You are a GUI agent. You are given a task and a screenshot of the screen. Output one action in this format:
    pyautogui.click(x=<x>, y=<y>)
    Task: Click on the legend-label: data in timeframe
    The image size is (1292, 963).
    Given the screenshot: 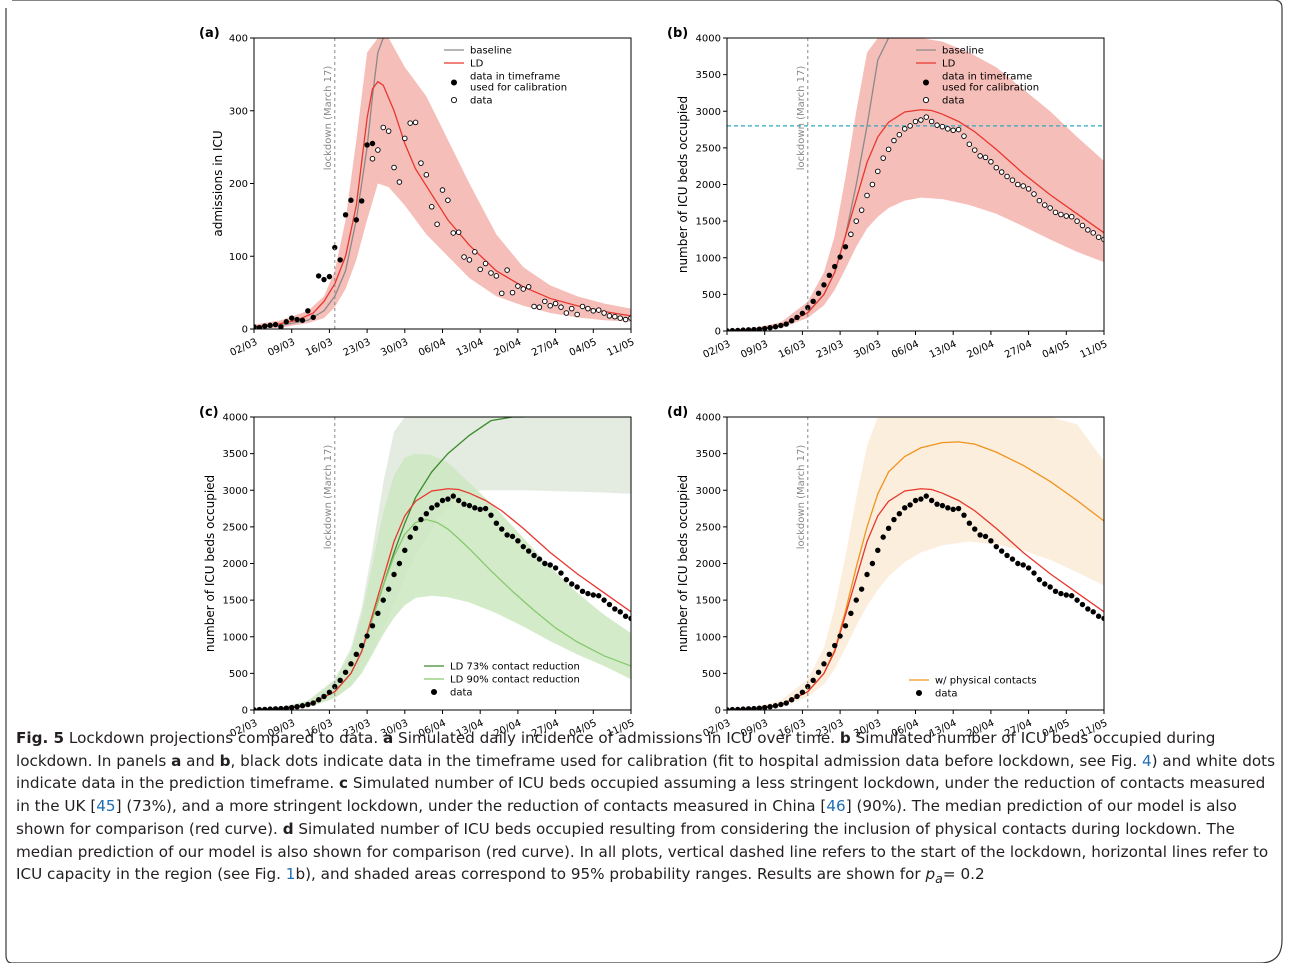 What is the action you would take?
    pyautogui.click(x=515, y=77)
    